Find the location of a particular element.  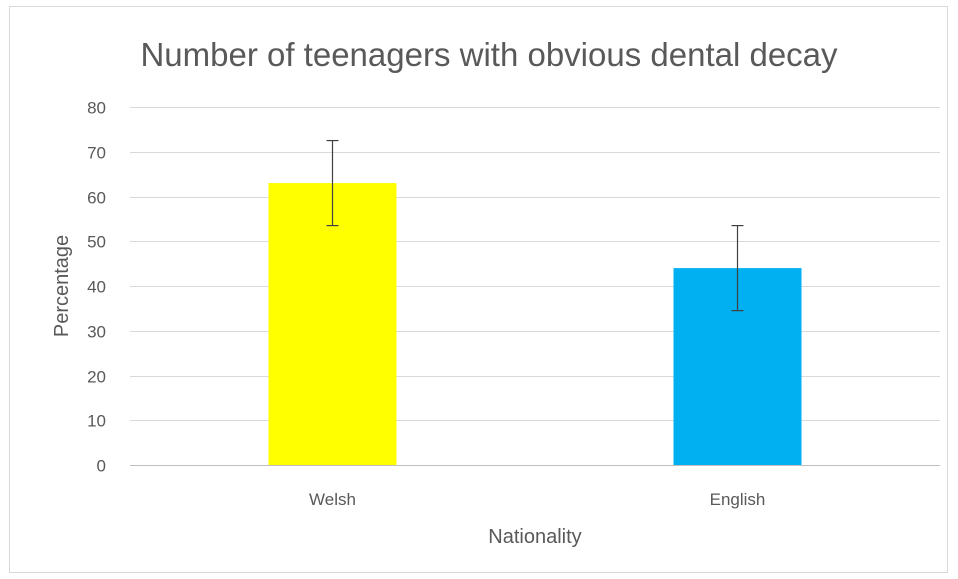

bar-welsh is located at coordinates (332, 324).